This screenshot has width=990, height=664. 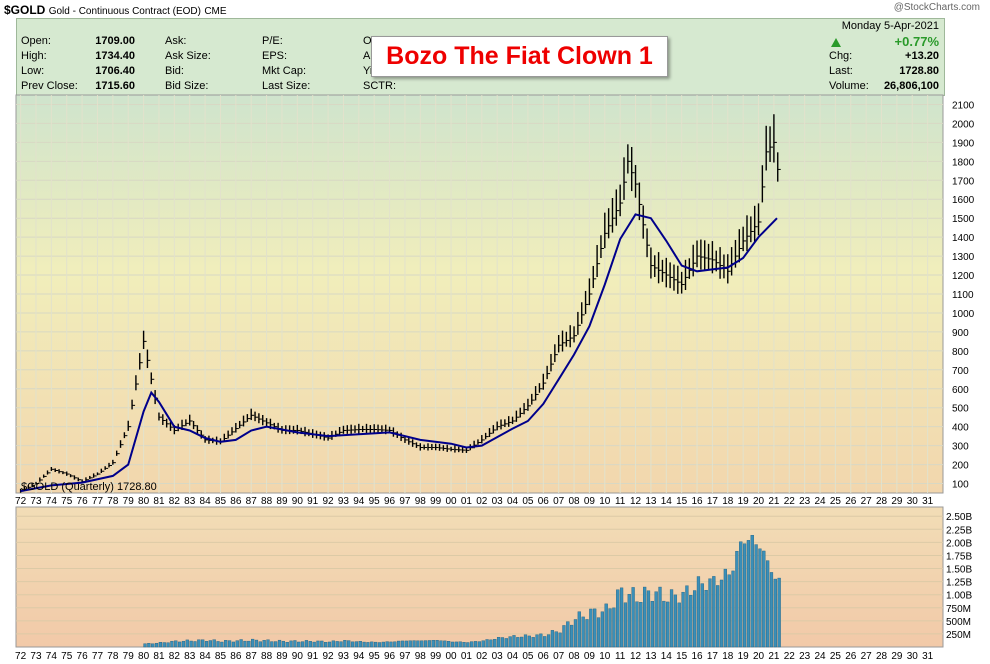 What do you see at coordinates (190, 501) in the screenshot?
I see `date-tick-label: 83` at bounding box center [190, 501].